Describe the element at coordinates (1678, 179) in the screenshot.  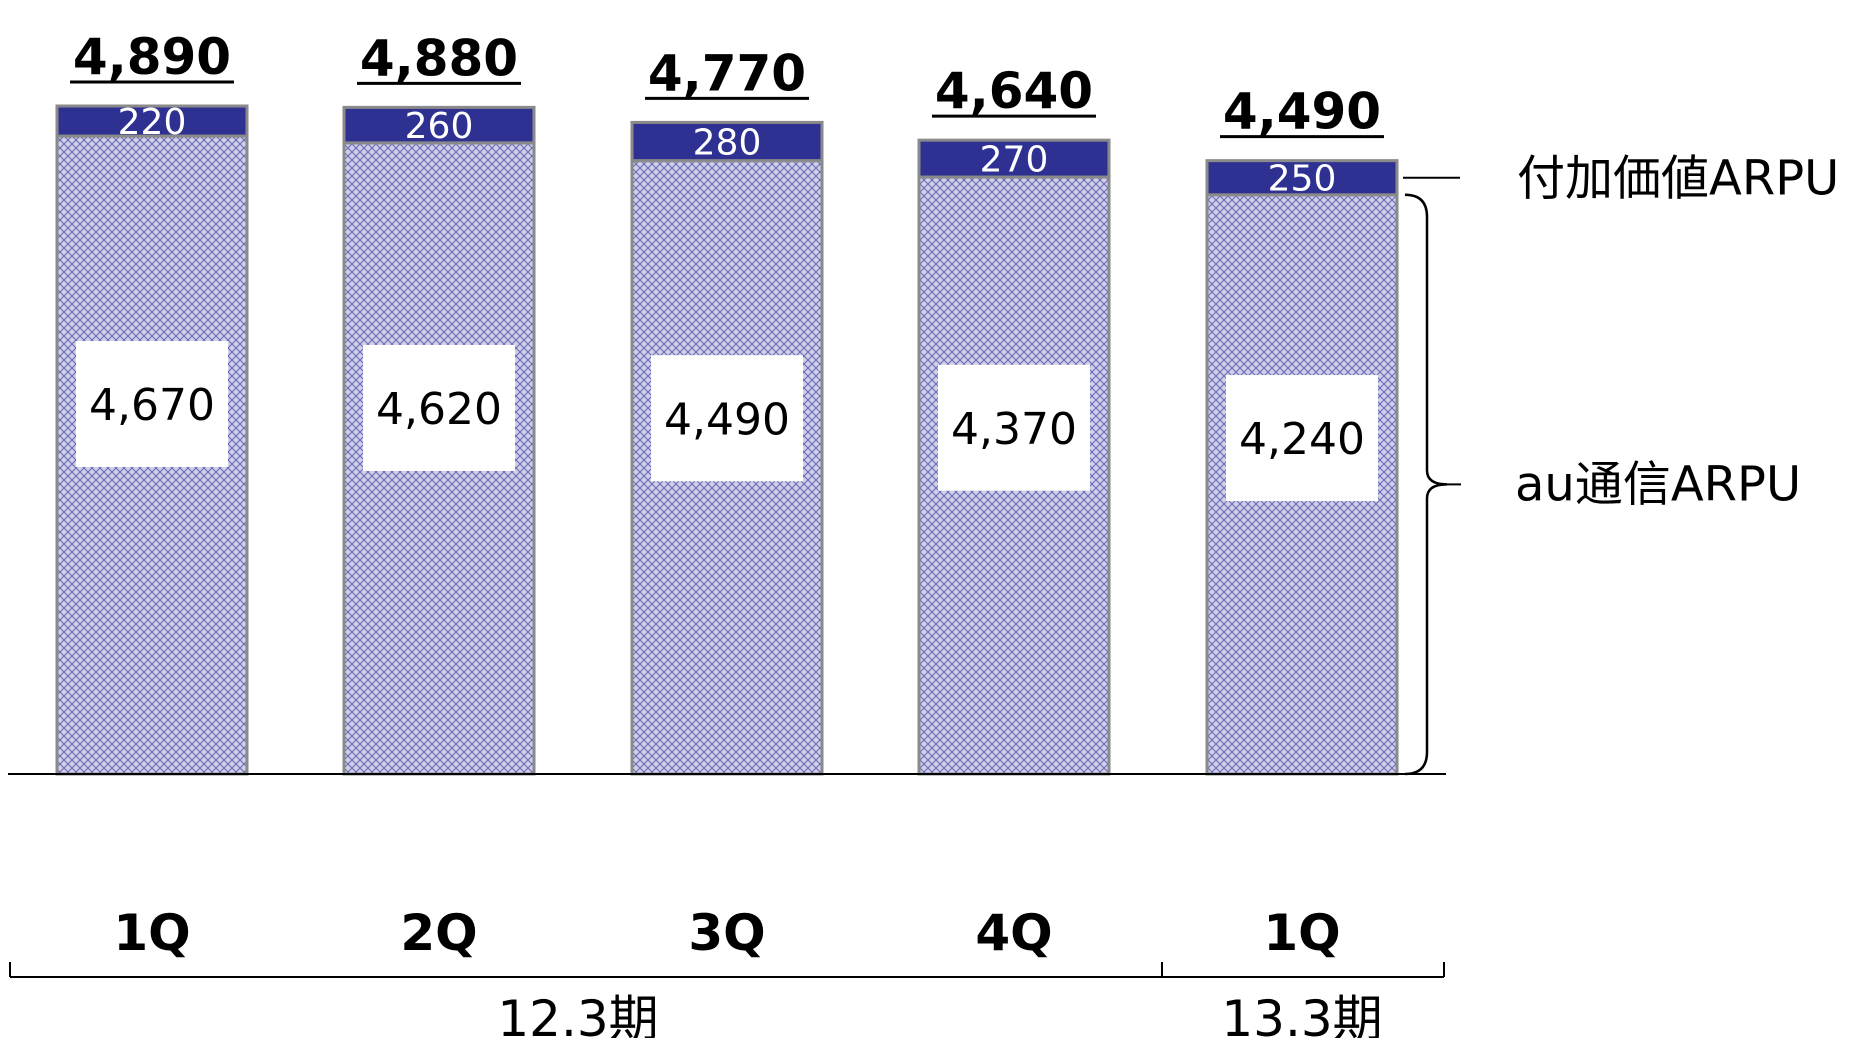
I see `legend-label-value-added-arpu: 付加価値ARPU` at that location.